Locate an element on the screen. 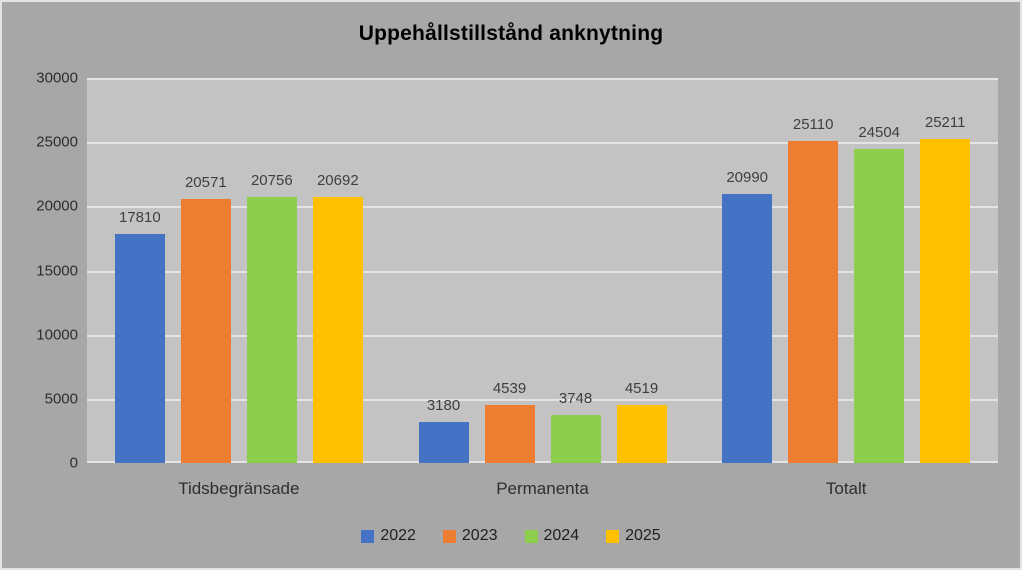  bar-value-label: 24504 is located at coordinates (879, 132).